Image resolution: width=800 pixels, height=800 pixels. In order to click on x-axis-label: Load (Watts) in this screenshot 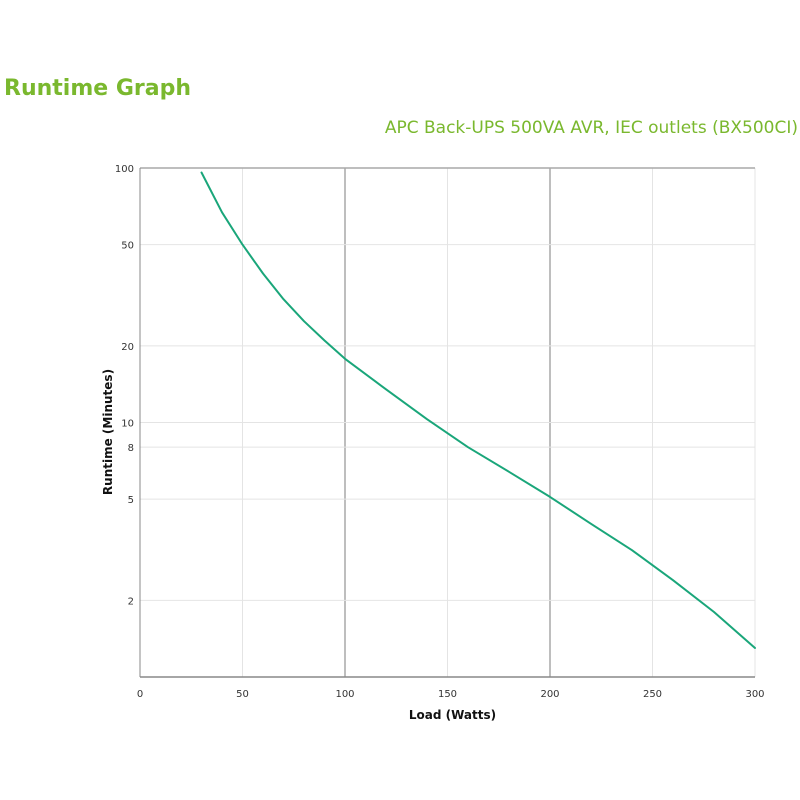, I will do `click(452, 715)`.